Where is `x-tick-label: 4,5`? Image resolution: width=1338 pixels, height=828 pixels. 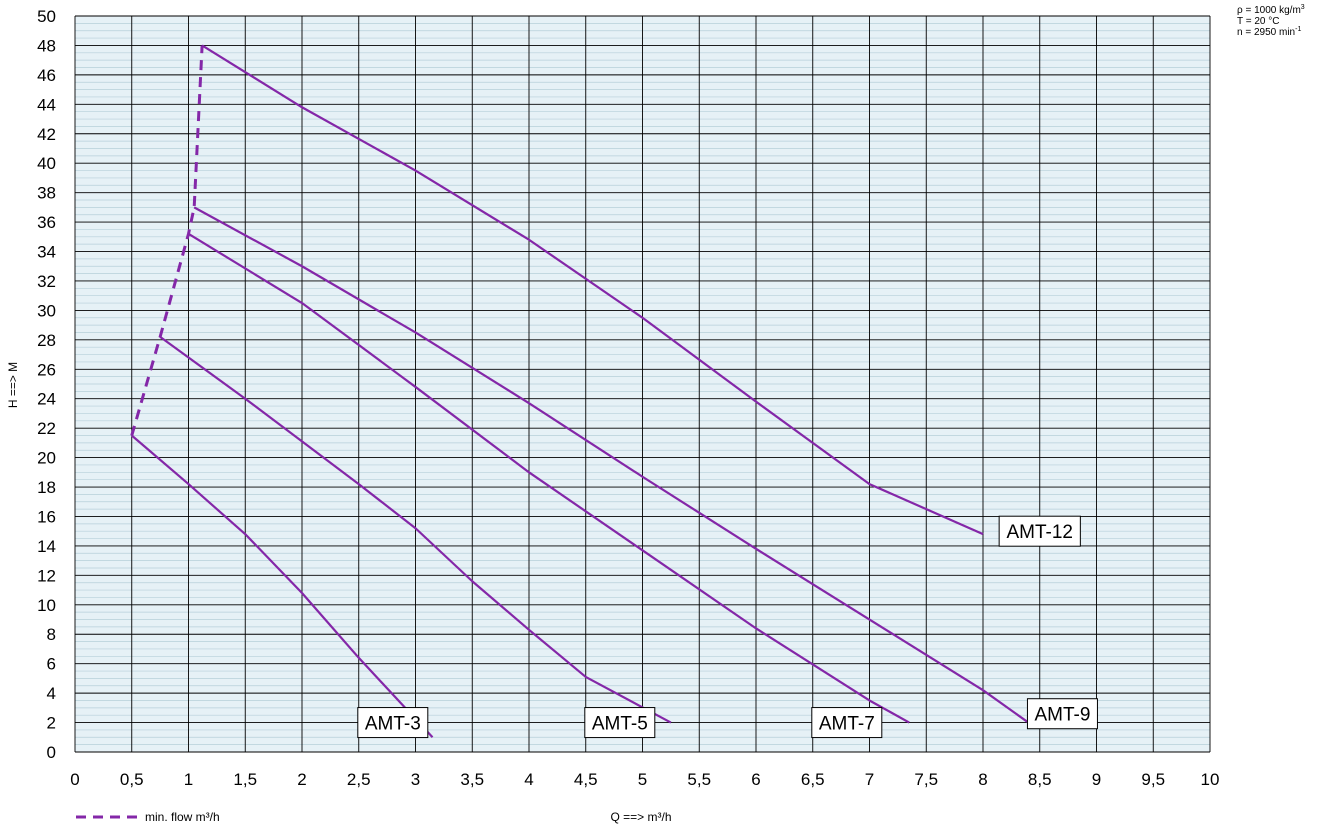 x-tick-label: 4,5 is located at coordinates (586, 779).